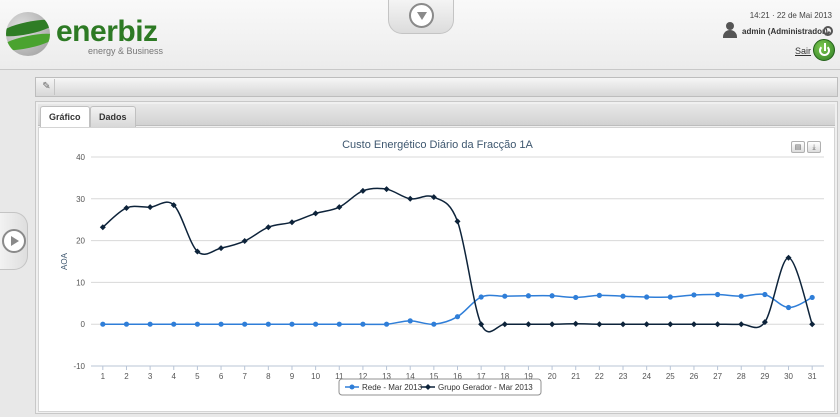  I want to click on x-tick-label: 15, so click(433, 376).